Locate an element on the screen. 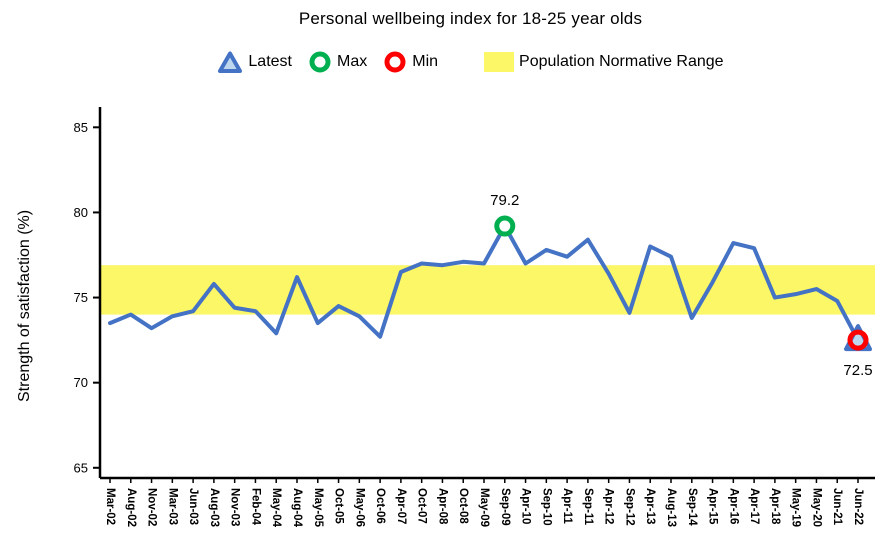  x-tick-label: Nov-03 is located at coordinates (235, 507).